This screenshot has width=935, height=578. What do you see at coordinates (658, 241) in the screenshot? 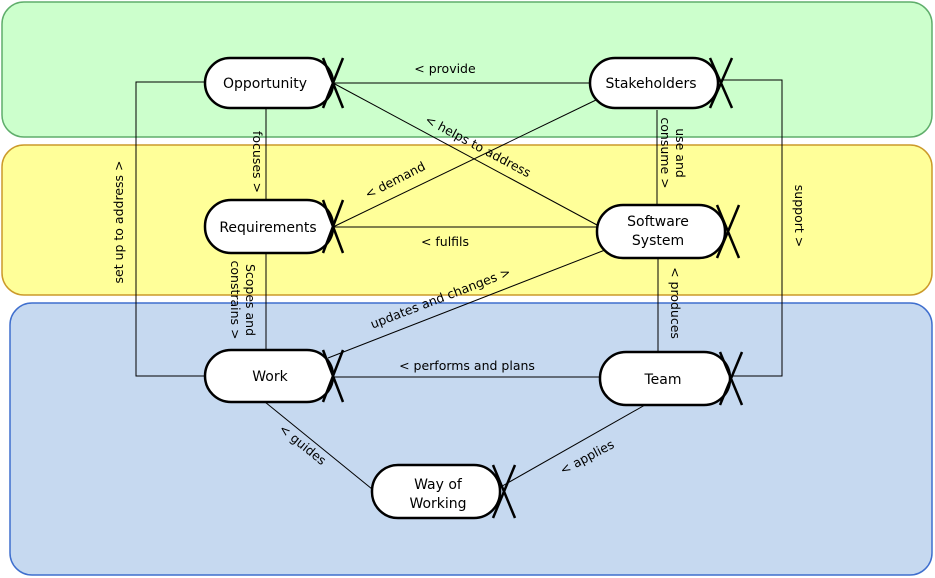
I see `node-label-line-2: System` at bounding box center [658, 241].